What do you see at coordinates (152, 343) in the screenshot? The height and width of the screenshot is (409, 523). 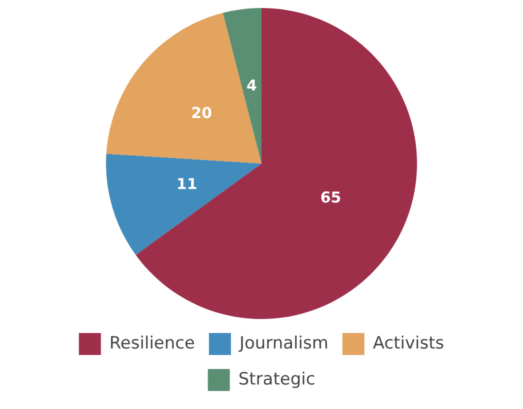 I see `legend-label: Resilience` at bounding box center [152, 343].